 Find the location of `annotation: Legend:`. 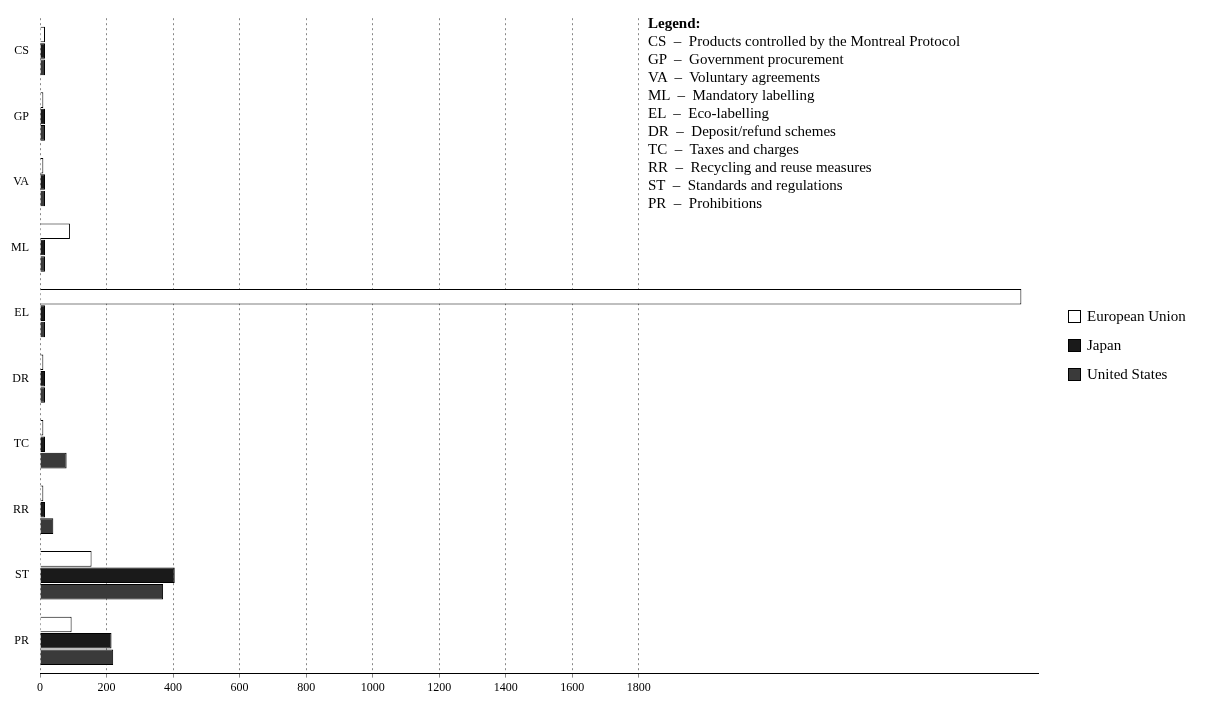

annotation: Legend: is located at coordinates (675, 23).